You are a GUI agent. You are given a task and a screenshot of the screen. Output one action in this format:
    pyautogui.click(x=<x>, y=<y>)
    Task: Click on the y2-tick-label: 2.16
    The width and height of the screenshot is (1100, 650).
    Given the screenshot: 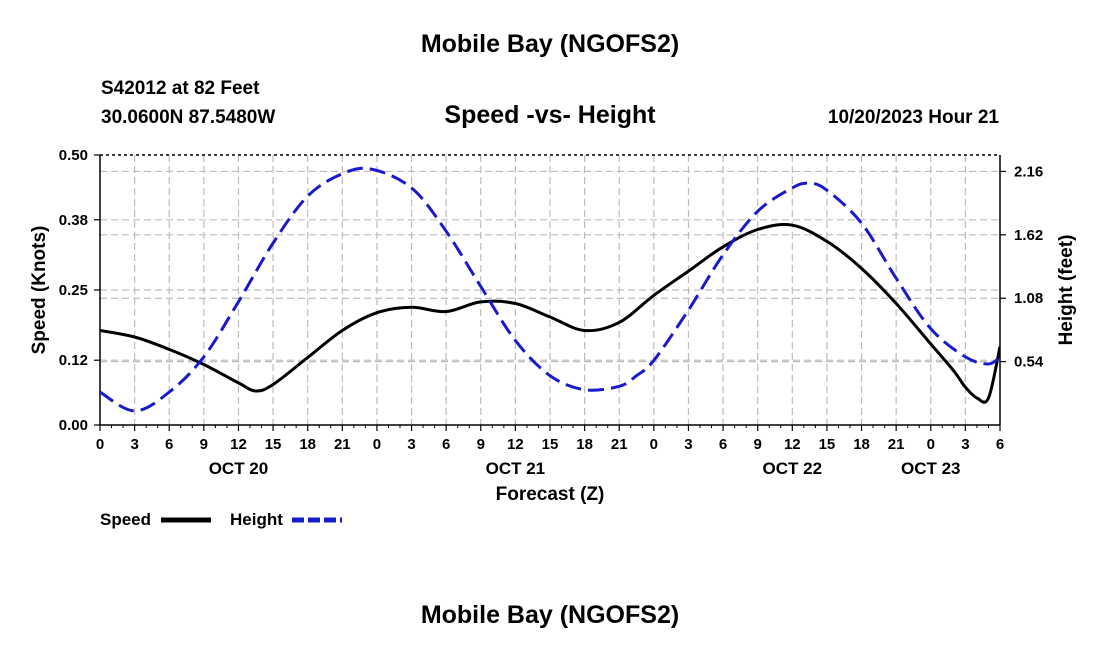 What is the action you would take?
    pyautogui.click(x=1028, y=171)
    